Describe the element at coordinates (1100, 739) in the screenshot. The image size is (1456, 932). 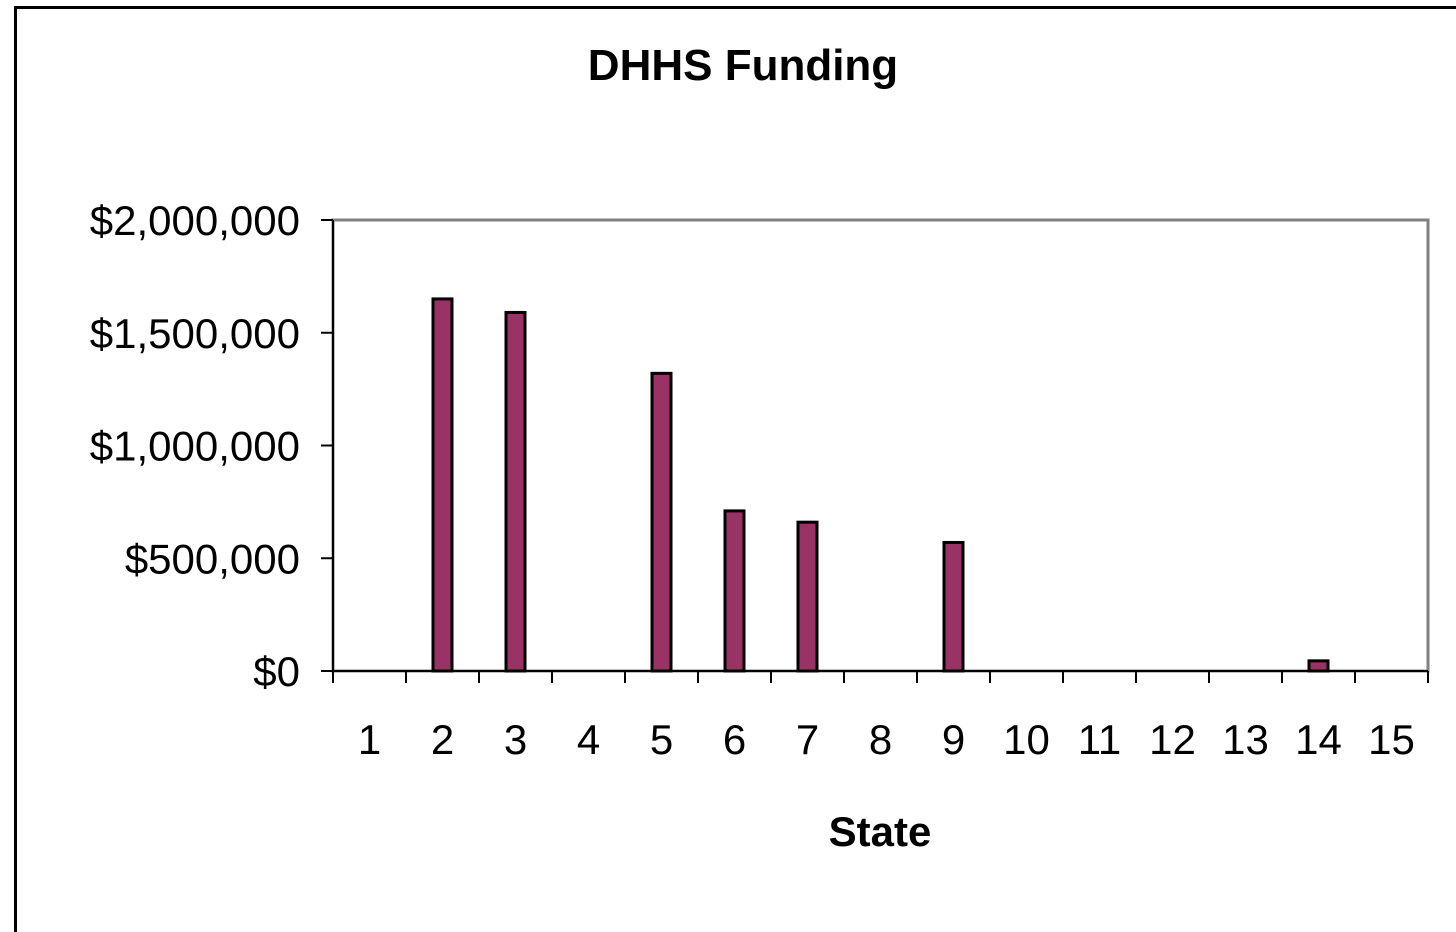
I see `x-tick-label: 11` at that location.